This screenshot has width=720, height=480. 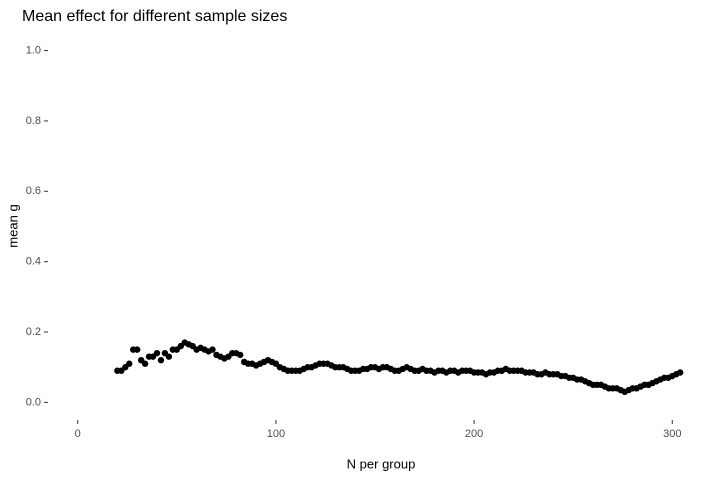 What do you see at coordinates (672, 434) in the screenshot?
I see `x-tick-label: 300` at bounding box center [672, 434].